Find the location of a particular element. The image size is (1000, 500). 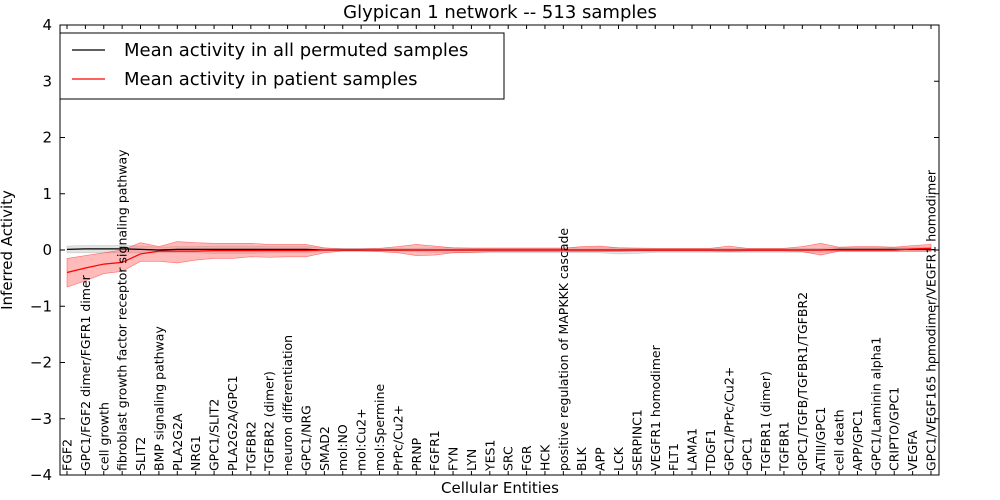

x-tick-label: FGF2 is located at coordinates (67, 455).